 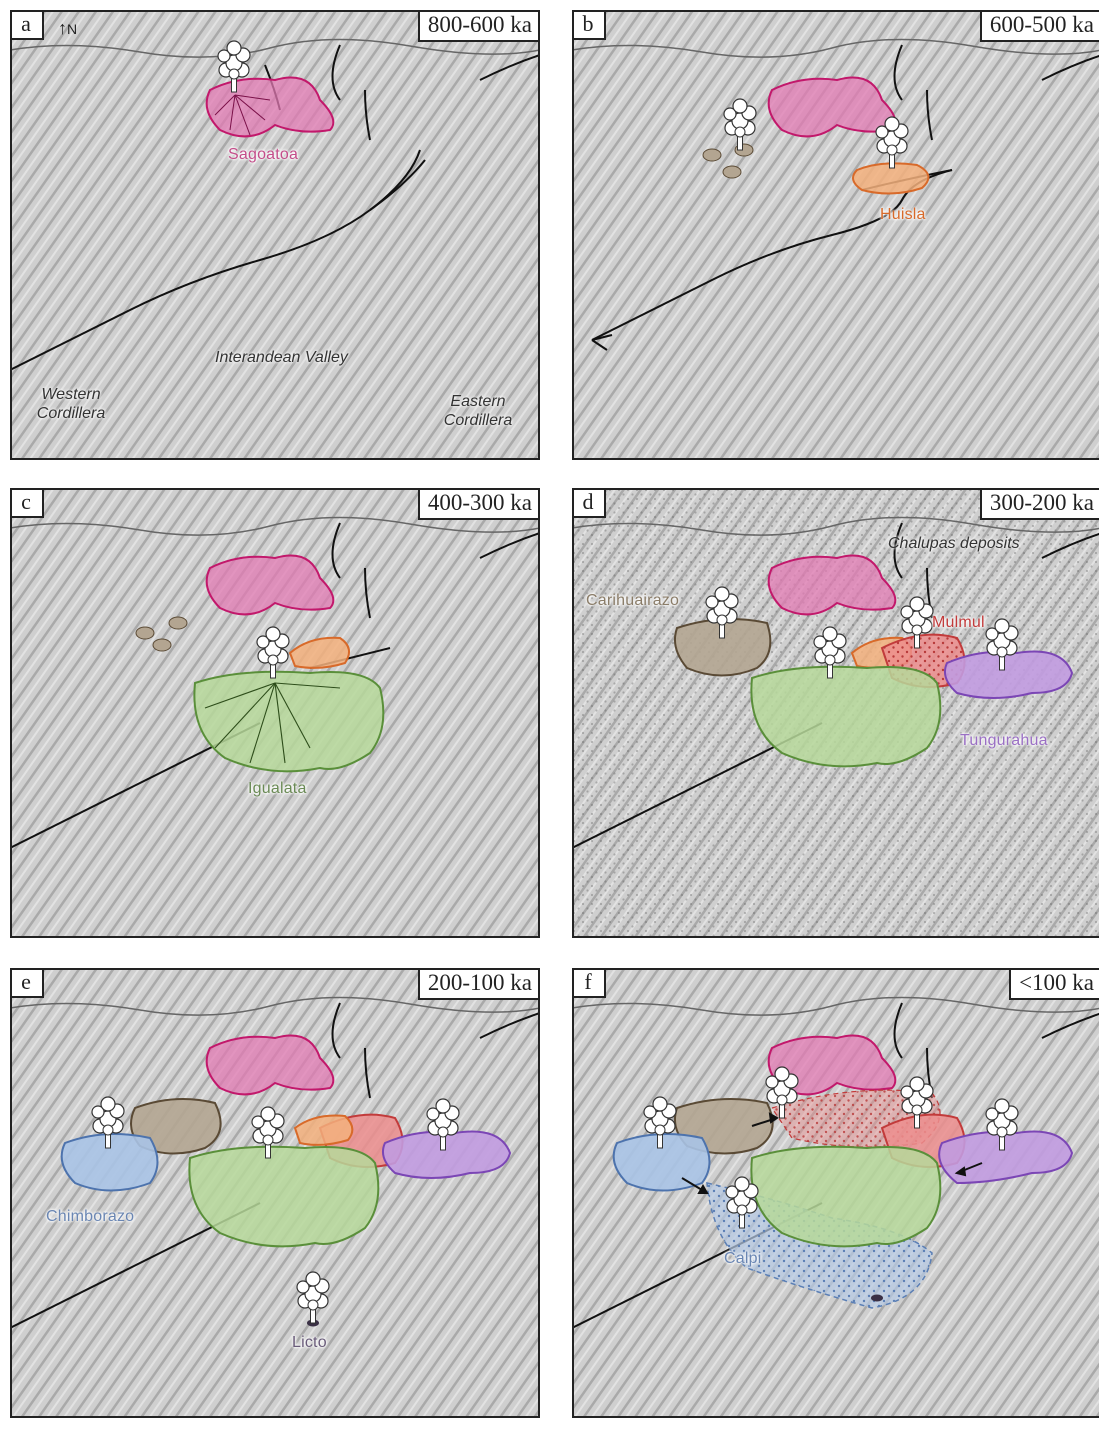 I want to click on igualata-radial-lines, so click(x=272, y=723).